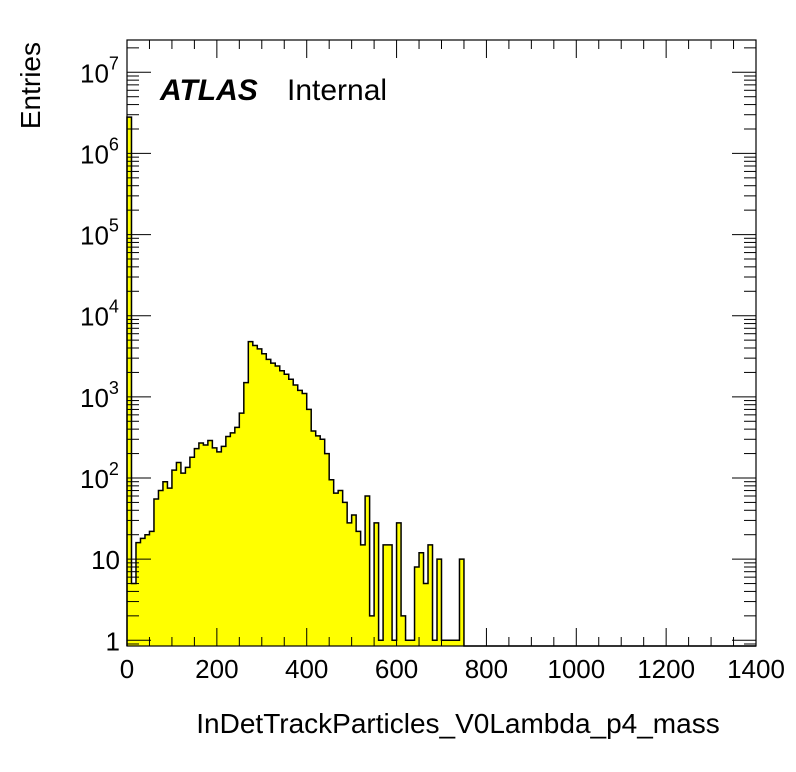 The height and width of the screenshot is (772, 796). What do you see at coordinates (457, 723) in the screenshot?
I see `x-axis-title: InDetTrackParticles_V0Lambda_p4_mass` at bounding box center [457, 723].